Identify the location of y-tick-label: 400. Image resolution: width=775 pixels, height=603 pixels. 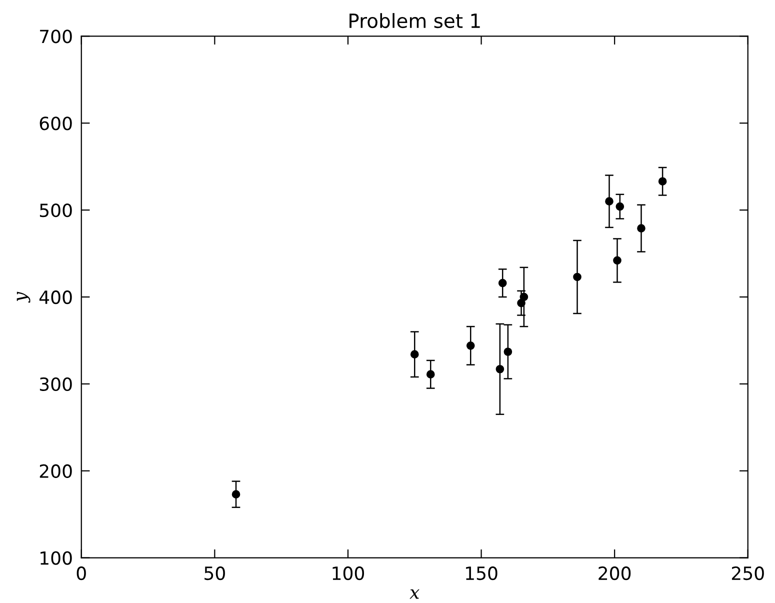
(55, 297).